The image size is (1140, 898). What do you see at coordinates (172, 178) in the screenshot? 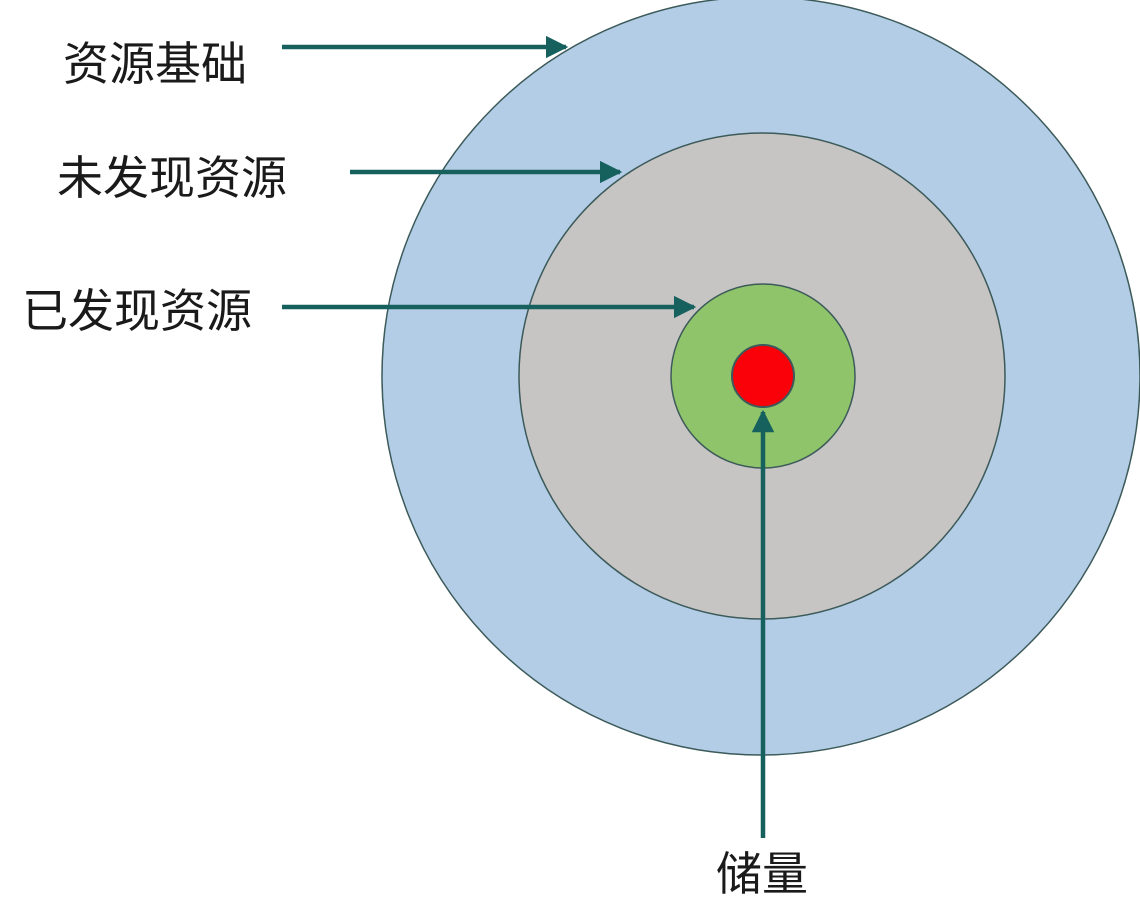
I see `label-undiscovered-resources: 未发现资源` at bounding box center [172, 178].